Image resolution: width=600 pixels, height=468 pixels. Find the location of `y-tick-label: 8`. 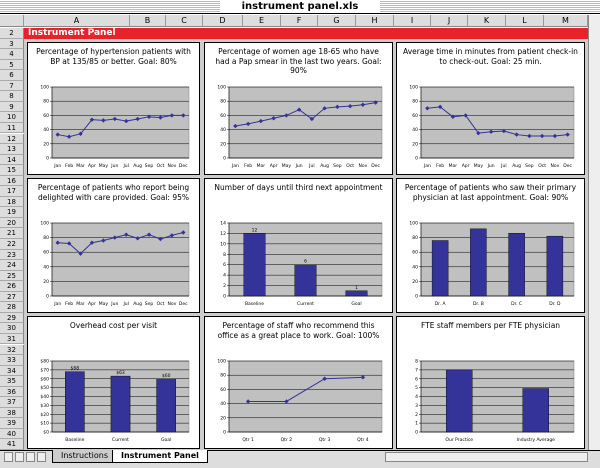

y-tick-label: 8 is located at coordinates (416, 362).